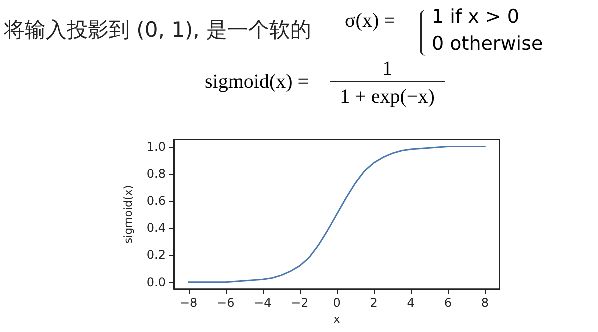  What do you see at coordinates (411, 303) in the screenshot?
I see `x-tick-label: 4` at bounding box center [411, 303].